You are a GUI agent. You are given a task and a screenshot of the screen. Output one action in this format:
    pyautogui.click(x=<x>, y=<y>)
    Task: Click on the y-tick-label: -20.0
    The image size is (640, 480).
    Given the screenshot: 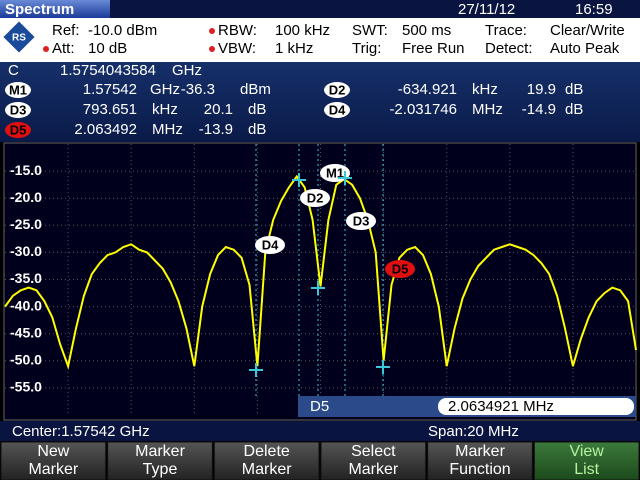 What is the action you would take?
    pyautogui.click(x=26, y=197)
    